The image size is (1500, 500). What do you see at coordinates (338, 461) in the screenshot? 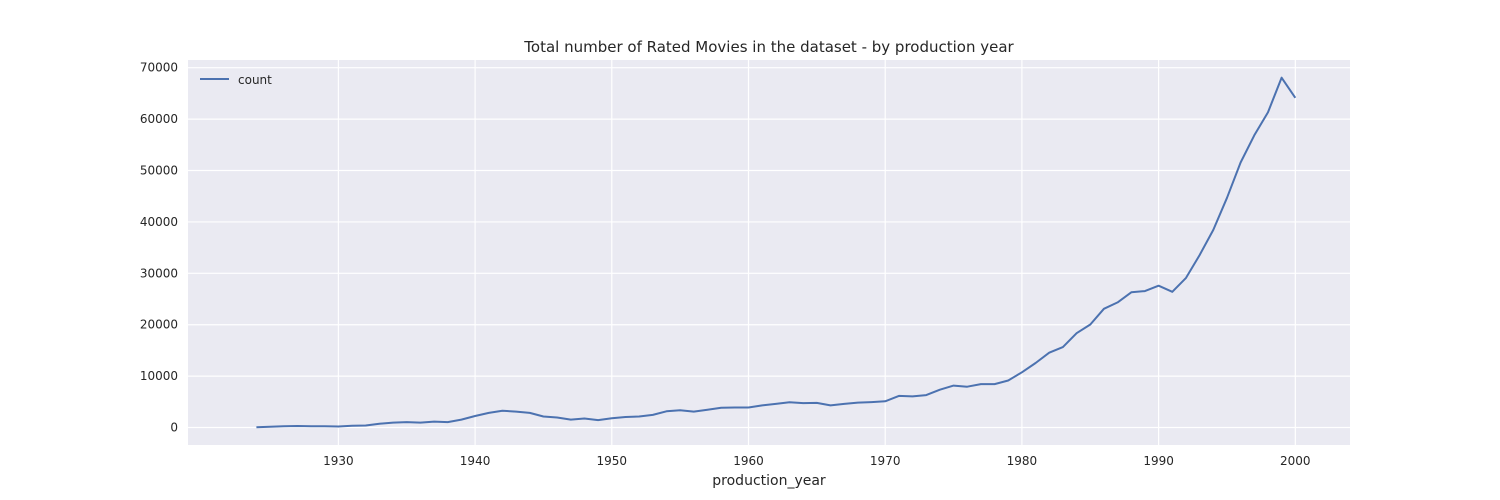
I see `x-tick-label: 1930` at bounding box center [338, 461].